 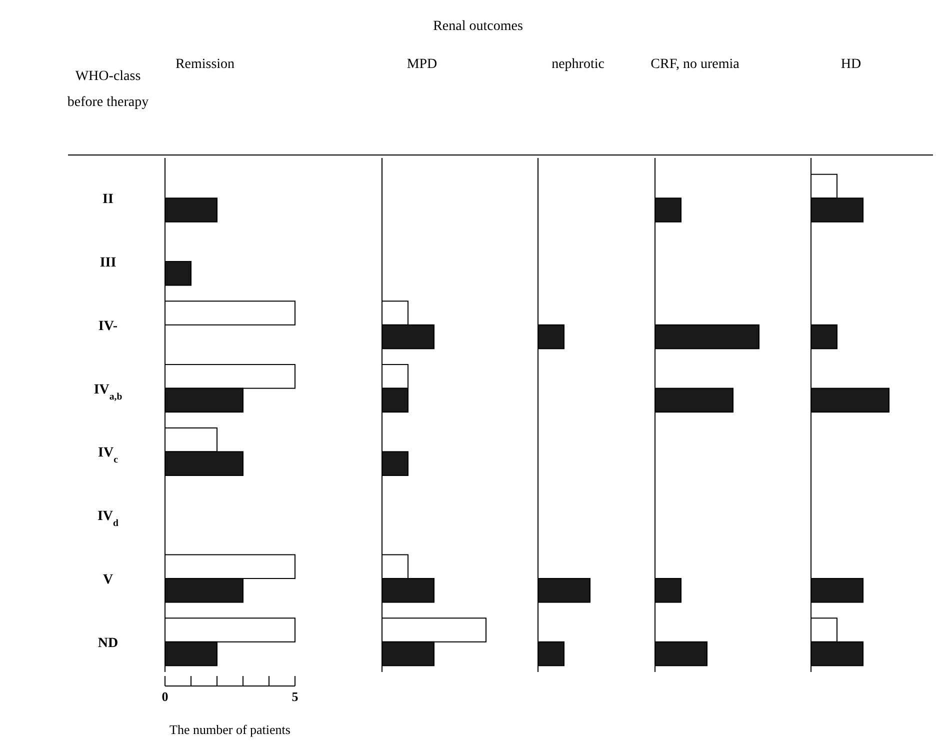 What do you see at coordinates (108, 519) in the screenshot?
I see `y-tick-label: IV$_{d}$` at bounding box center [108, 519].